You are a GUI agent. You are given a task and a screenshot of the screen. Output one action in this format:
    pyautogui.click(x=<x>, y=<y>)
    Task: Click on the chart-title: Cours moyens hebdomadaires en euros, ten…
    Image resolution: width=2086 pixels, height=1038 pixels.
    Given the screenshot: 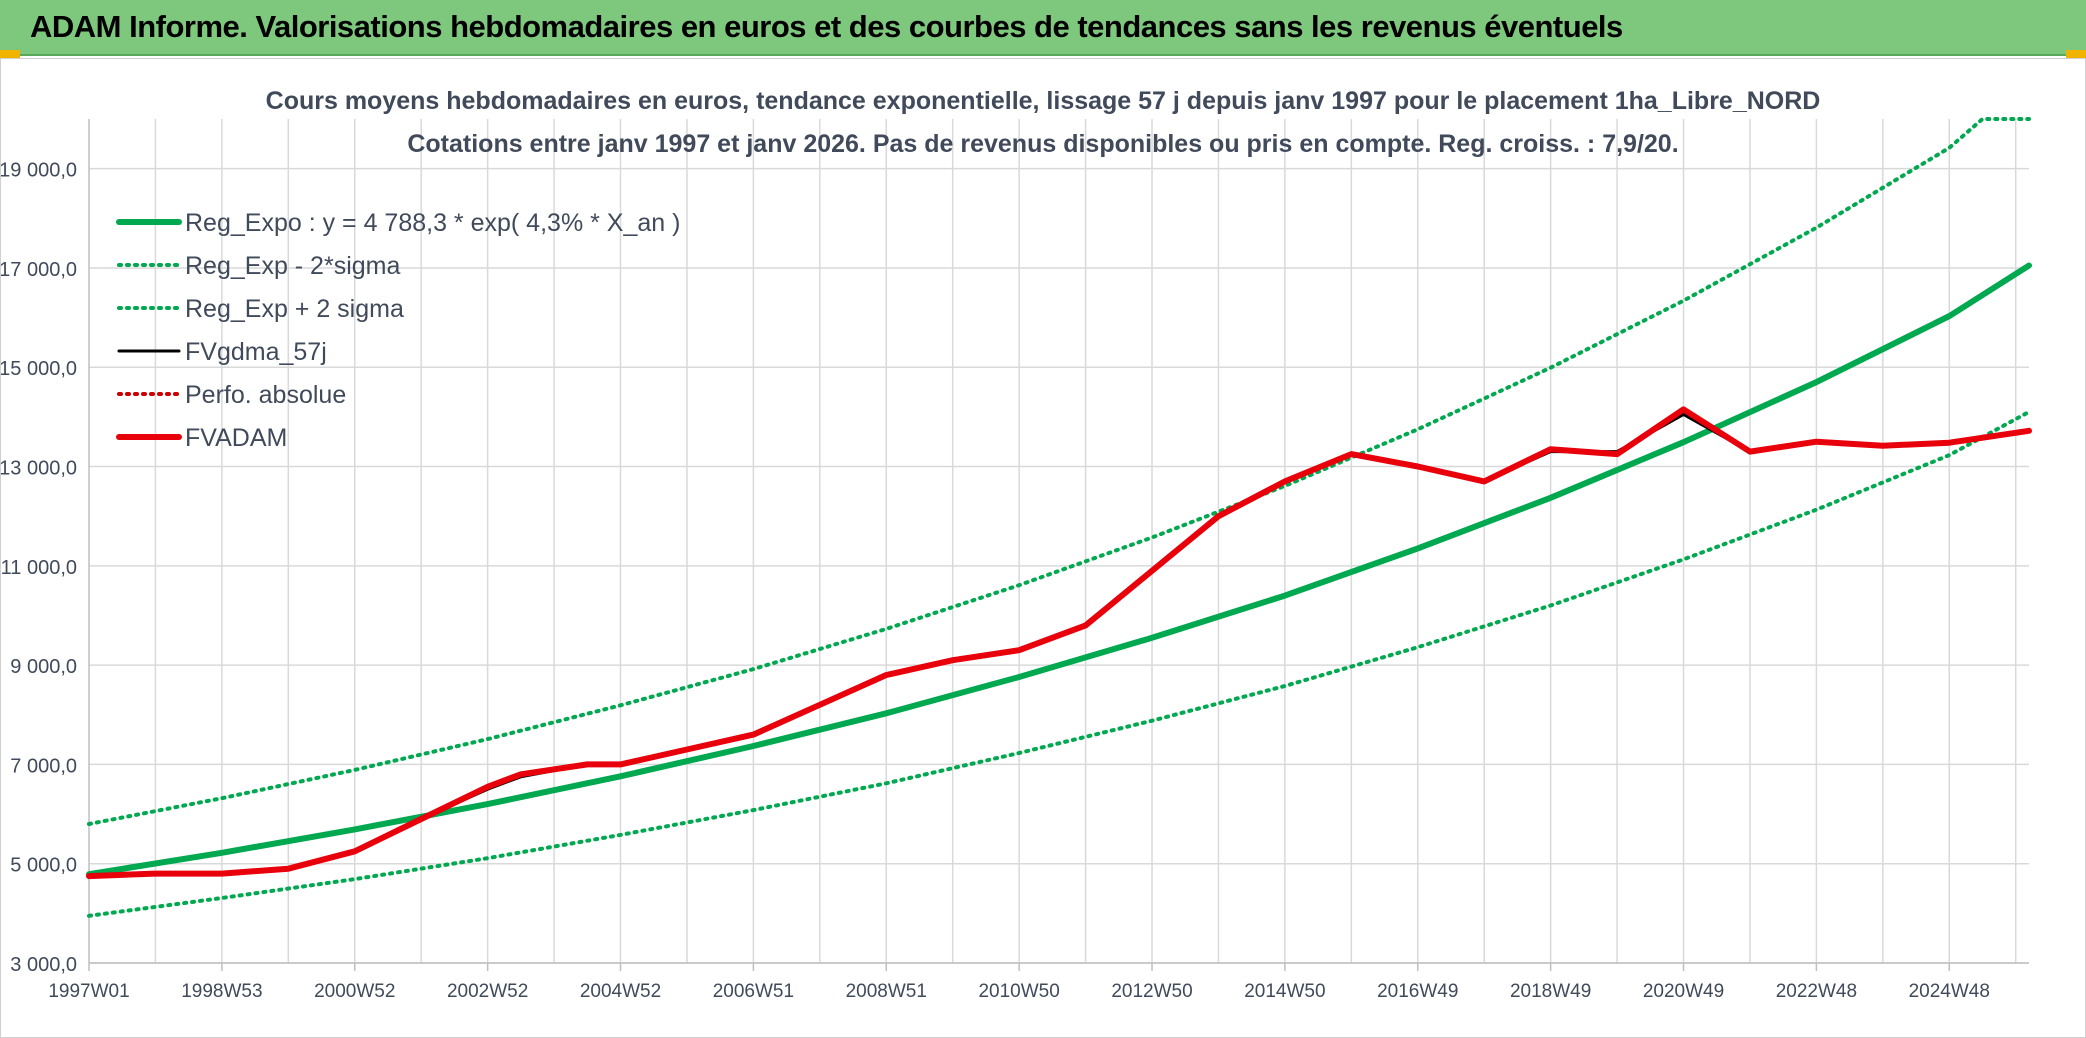 What is the action you would take?
    pyautogui.click(x=1043, y=101)
    